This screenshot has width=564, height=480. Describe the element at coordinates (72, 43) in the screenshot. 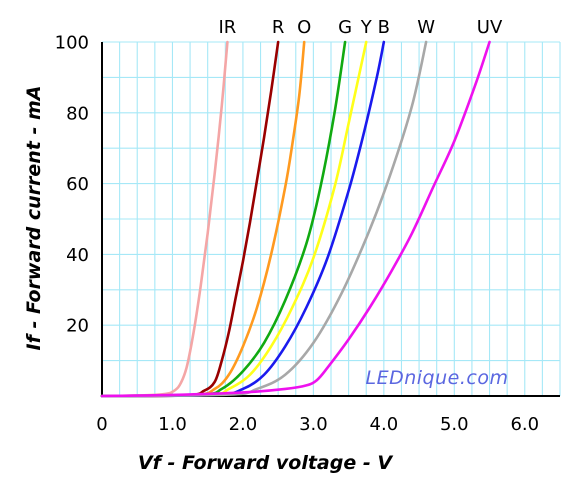

I see `y-tick-label: 100` at that location.